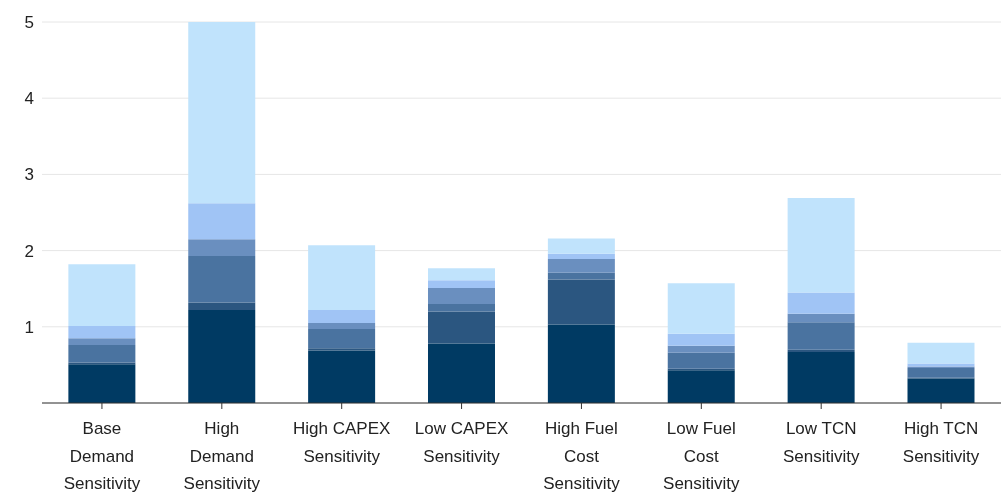  Describe the element at coordinates (29, 327) in the screenshot. I see `y-tick-label: 1` at that location.